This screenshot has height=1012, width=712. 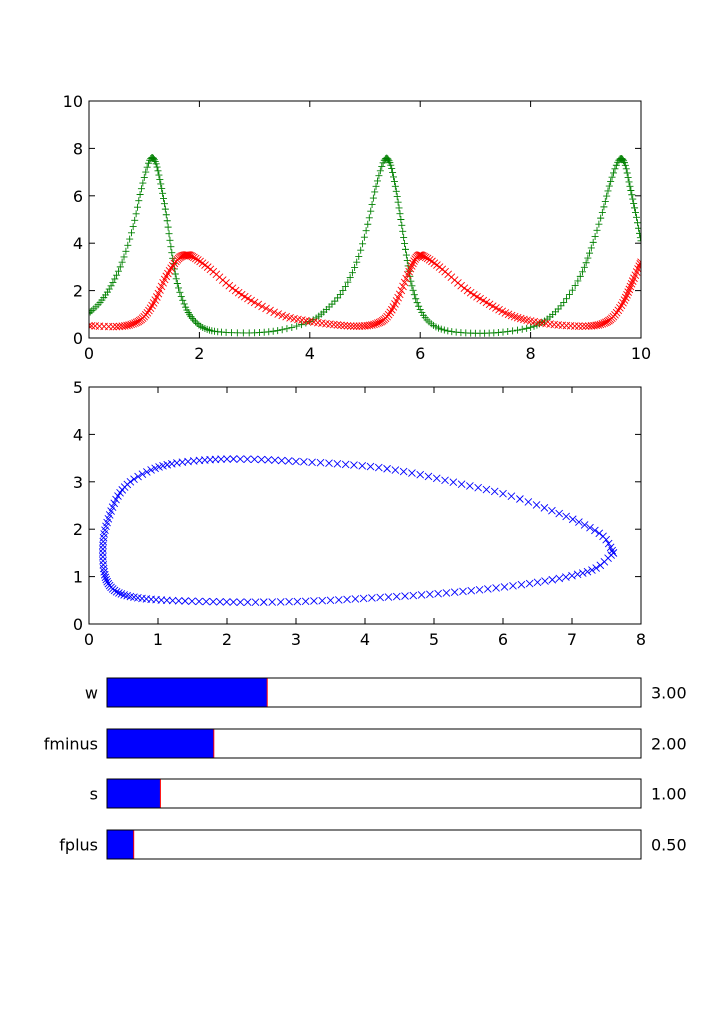 I want to click on slider-fminus: fminus 2.00, so click(x=365, y=743).